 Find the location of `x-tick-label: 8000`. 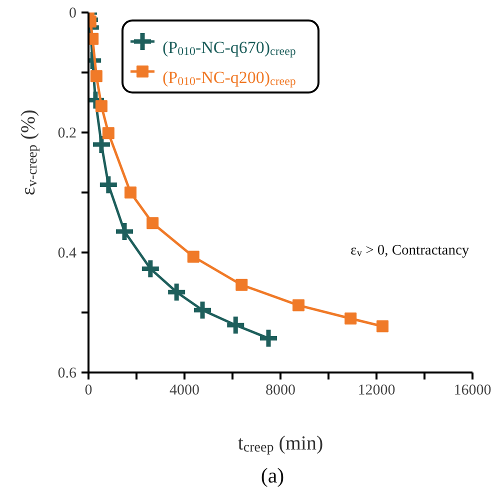

x-tick-label: 8000 is located at coordinates (281, 390).